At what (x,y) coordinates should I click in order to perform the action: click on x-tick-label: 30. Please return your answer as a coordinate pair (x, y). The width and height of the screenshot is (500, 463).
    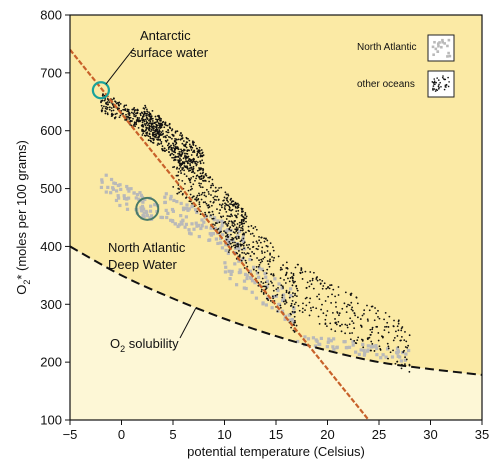
    Looking at the image, I should click on (430, 434).